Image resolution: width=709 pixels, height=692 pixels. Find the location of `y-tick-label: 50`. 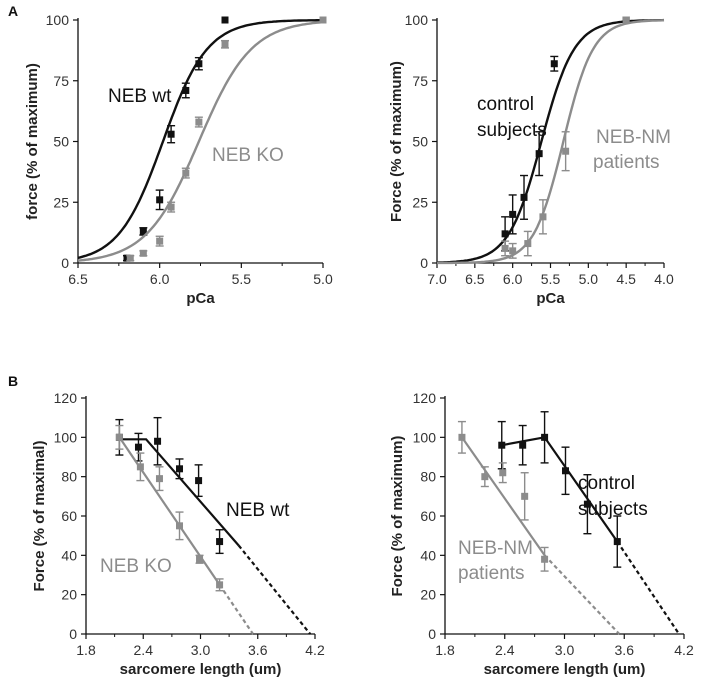

y-tick-label: 50 is located at coordinates (420, 142).